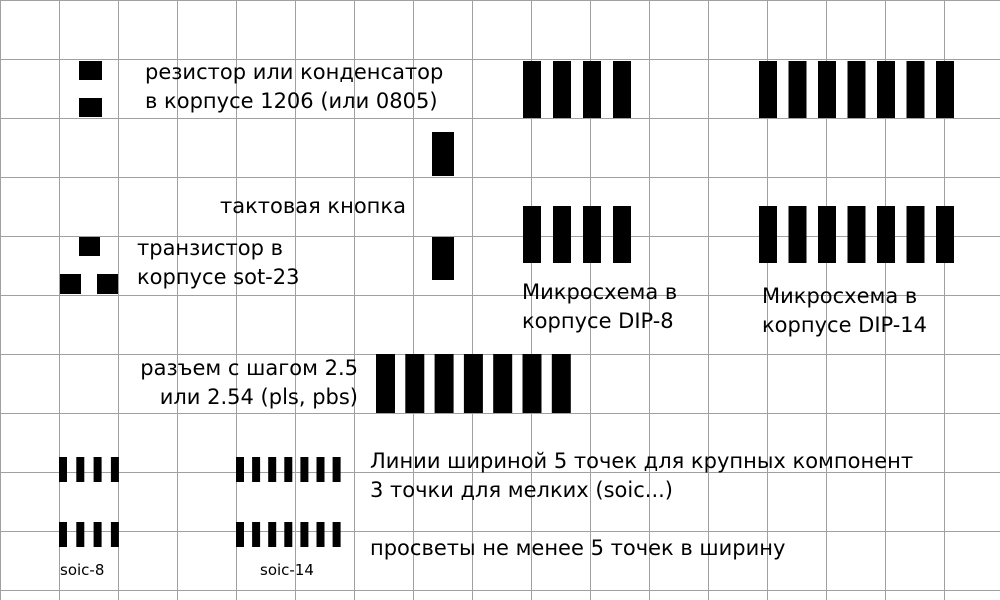  I want to click on button-label: тактовая кнопка, so click(313, 206).